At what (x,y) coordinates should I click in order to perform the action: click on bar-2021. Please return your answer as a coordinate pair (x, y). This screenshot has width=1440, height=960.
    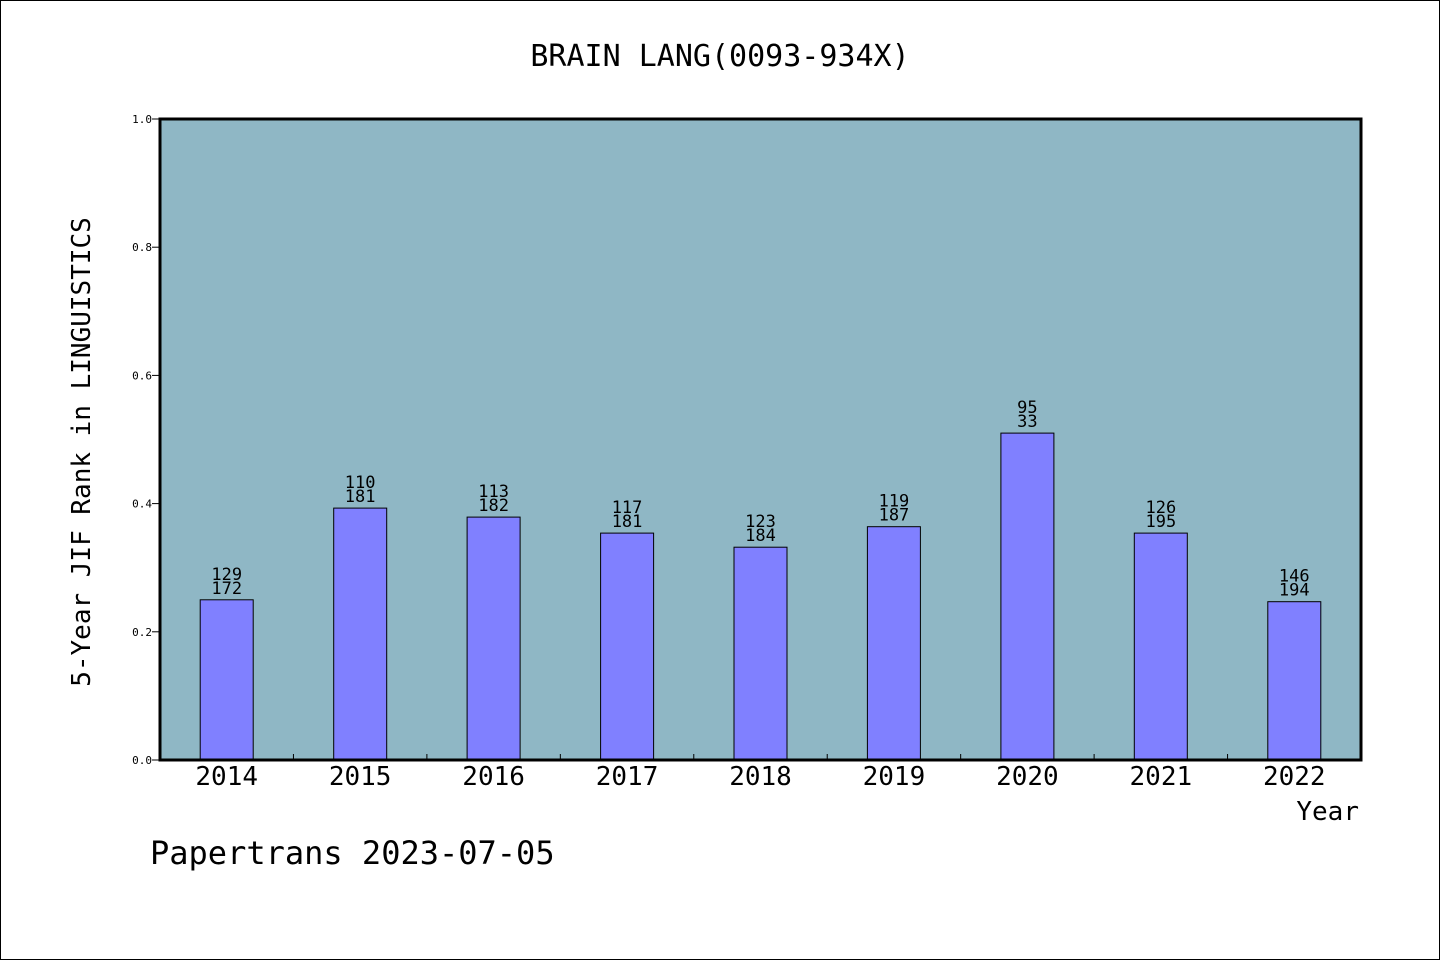
    Looking at the image, I should click on (1160, 646).